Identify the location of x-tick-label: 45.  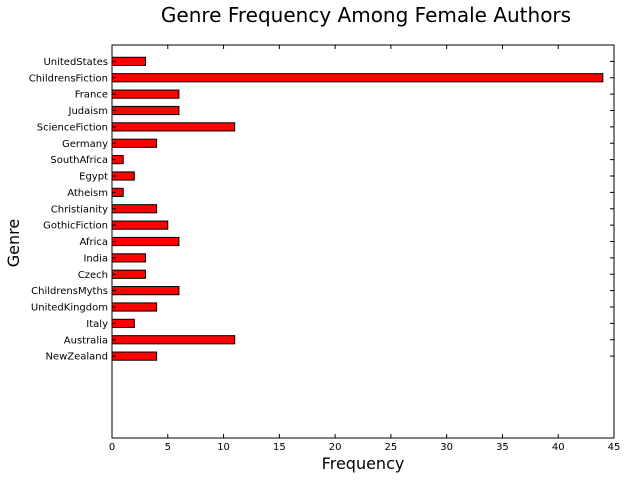
(614, 447).